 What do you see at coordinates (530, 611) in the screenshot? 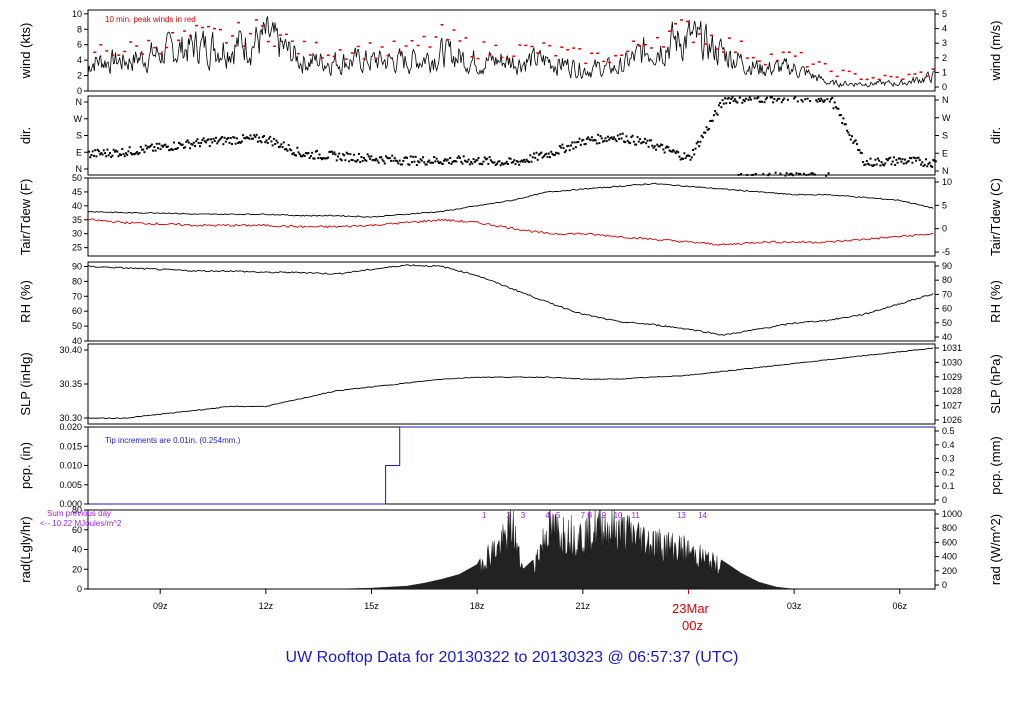
I see `time-axis: 09z 12z 15z 18z 21z 03z 06z 23Mar 00z` at bounding box center [530, 611].